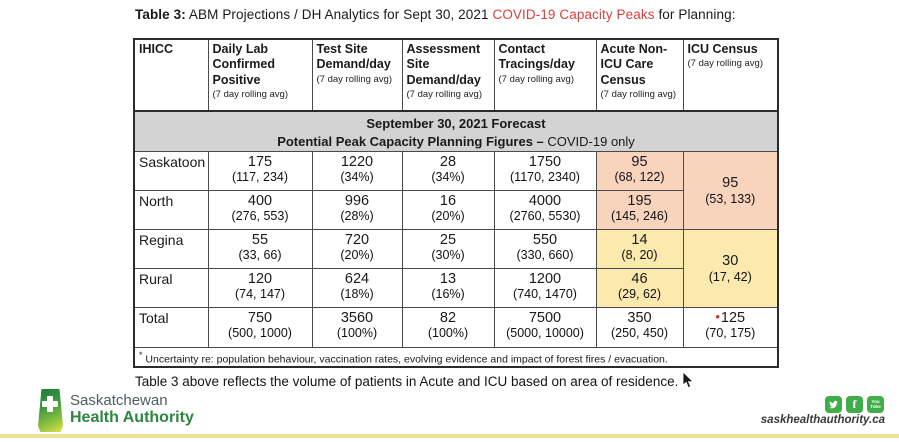  I want to click on cell-contact: 1200 (740, 1470), so click(545, 287).